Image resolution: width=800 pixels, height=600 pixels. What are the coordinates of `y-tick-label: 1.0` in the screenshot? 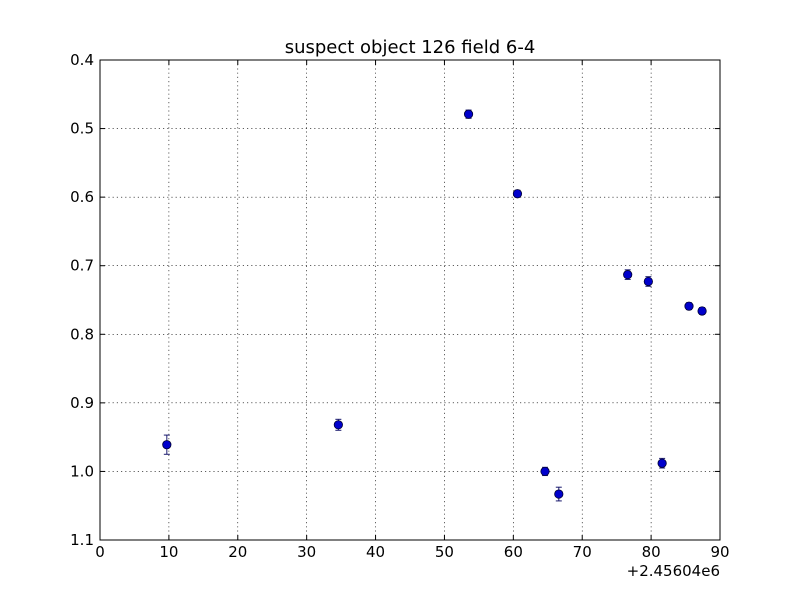 It's located at (82, 471).